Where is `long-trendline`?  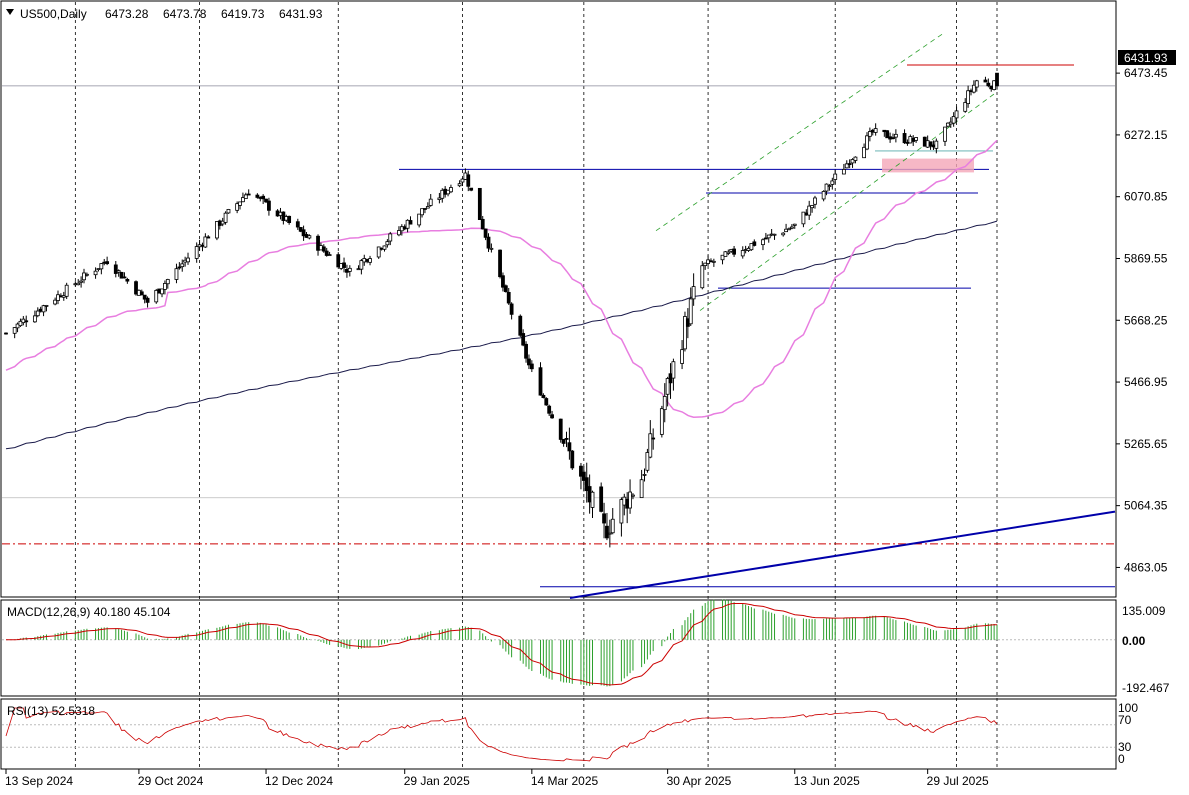 long-trendline is located at coordinates (842, 554).